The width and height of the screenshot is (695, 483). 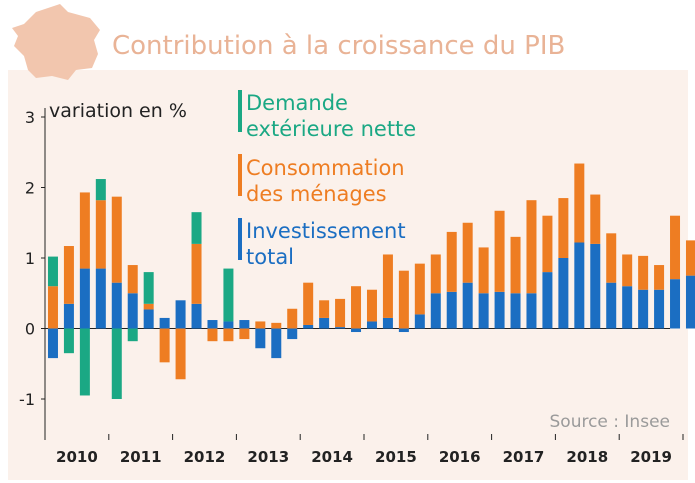 What do you see at coordinates (396, 457) in the screenshot?
I see `x-tick-label-2015: 2015` at bounding box center [396, 457].